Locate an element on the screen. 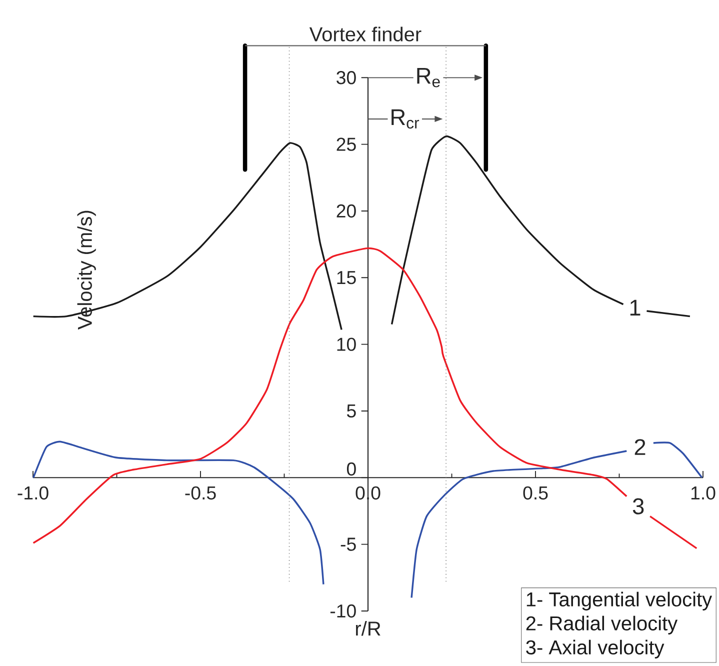 Image resolution: width=719 pixels, height=666 pixels. y-tick-label: 25 is located at coordinates (346, 144).